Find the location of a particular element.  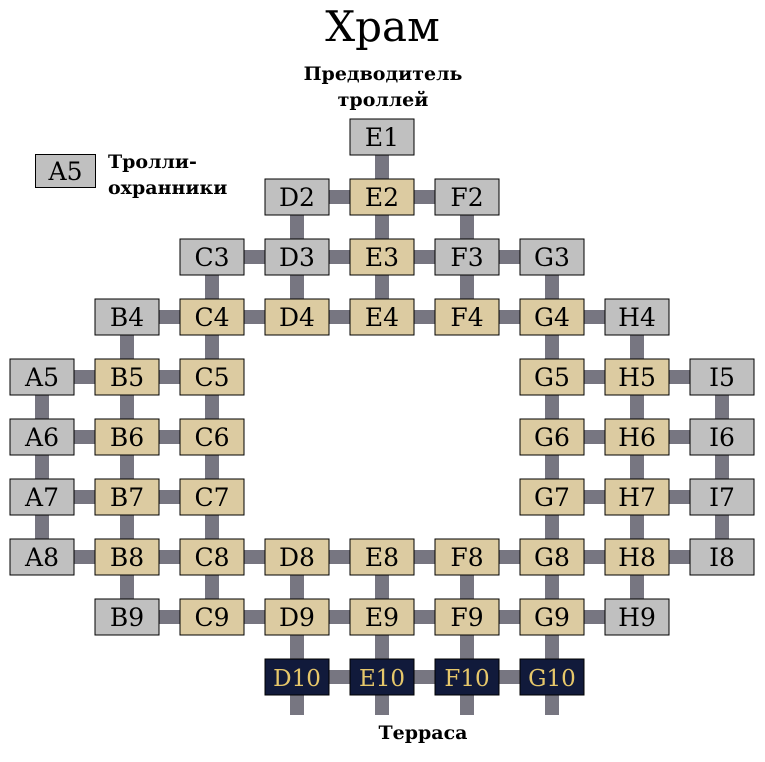

cell-label: A6 is located at coordinates (41, 437).